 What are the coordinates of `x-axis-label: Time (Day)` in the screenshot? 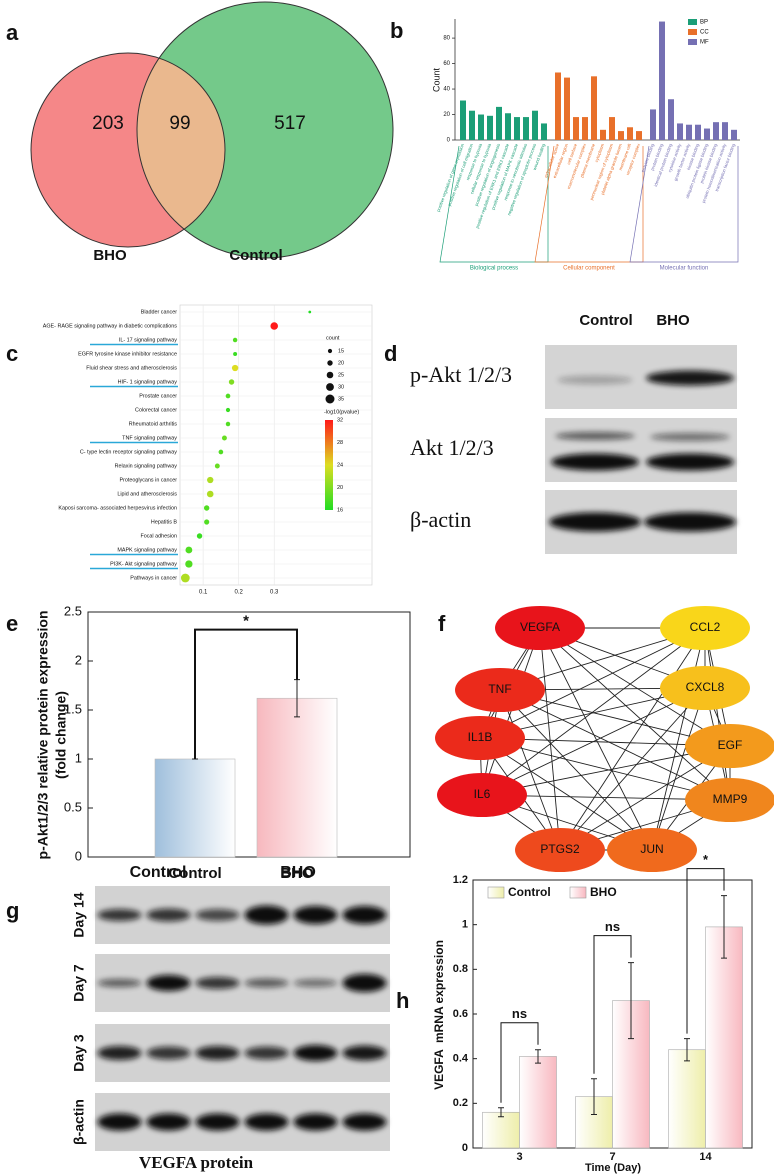 It's located at (613, 1168).